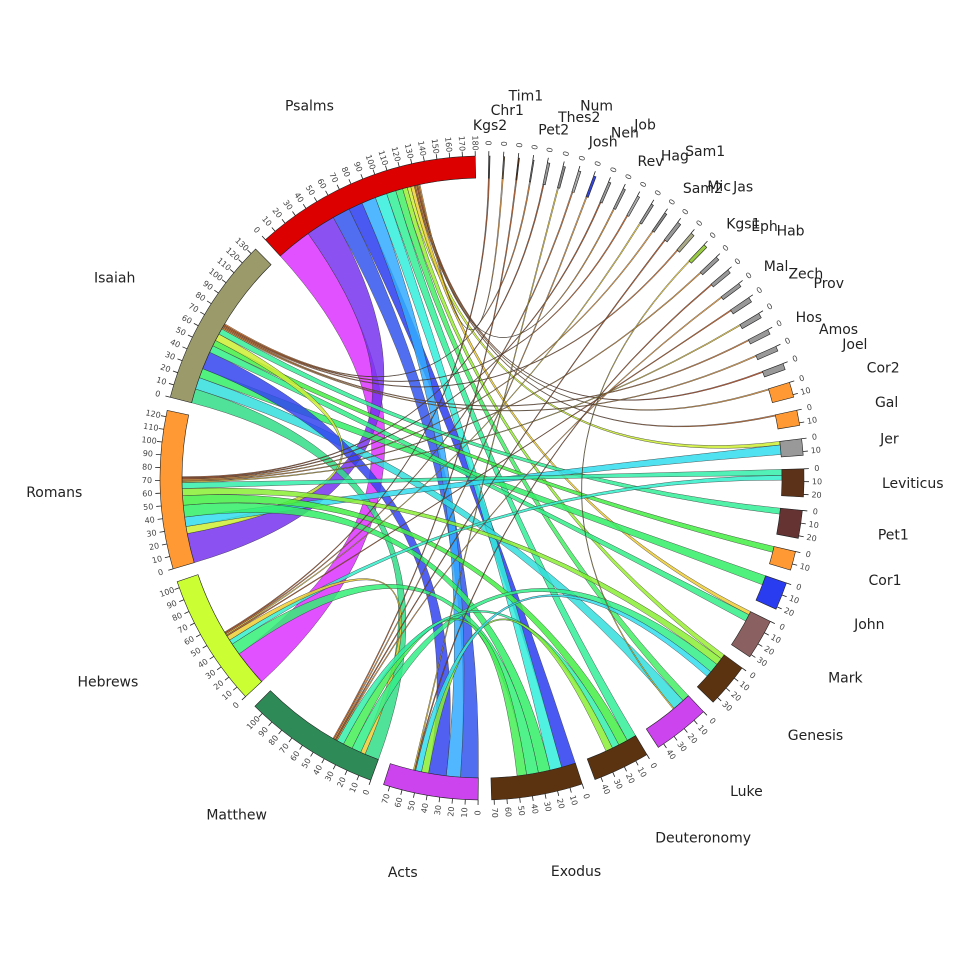 This screenshot has width=980, height=980. I want to click on segment-name: Deuteronomy, so click(703, 839).